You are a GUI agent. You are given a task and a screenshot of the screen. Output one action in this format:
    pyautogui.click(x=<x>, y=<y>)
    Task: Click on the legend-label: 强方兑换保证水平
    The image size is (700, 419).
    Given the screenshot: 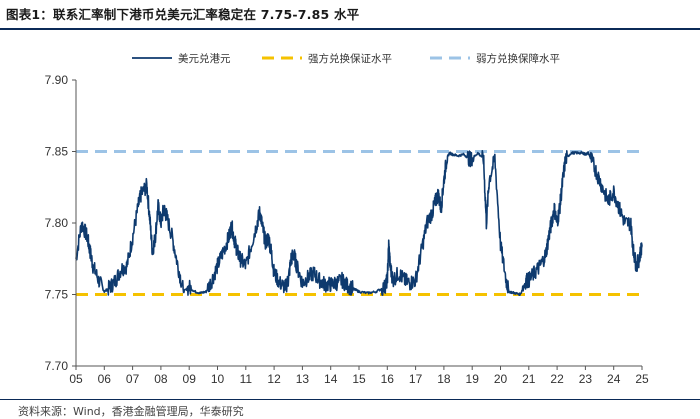 What is the action you would take?
    pyautogui.click(x=350, y=58)
    